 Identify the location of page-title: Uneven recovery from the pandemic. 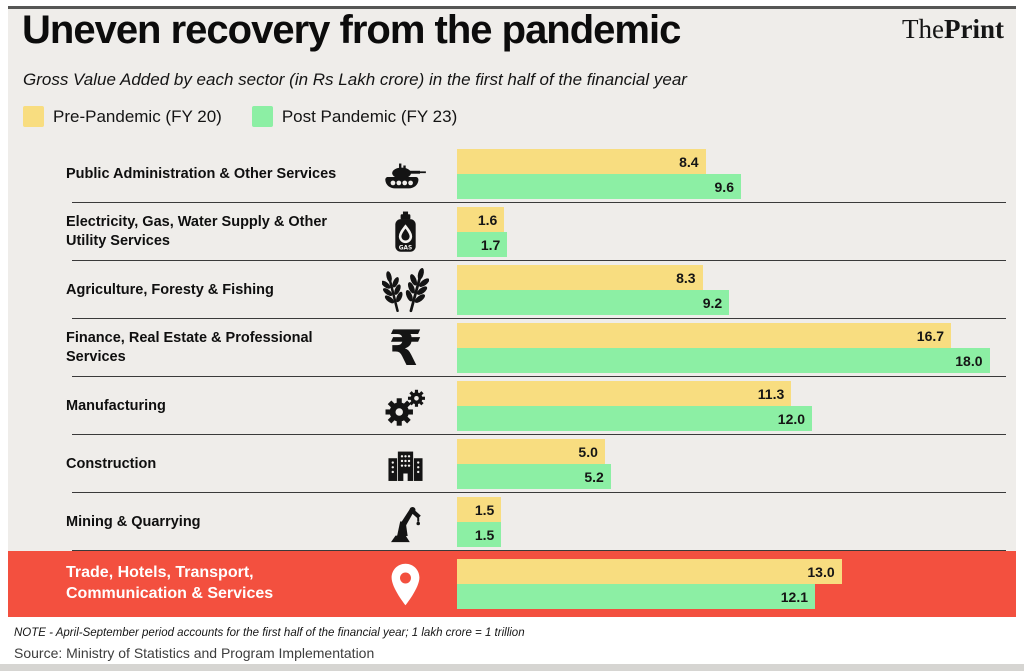
(351, 30).